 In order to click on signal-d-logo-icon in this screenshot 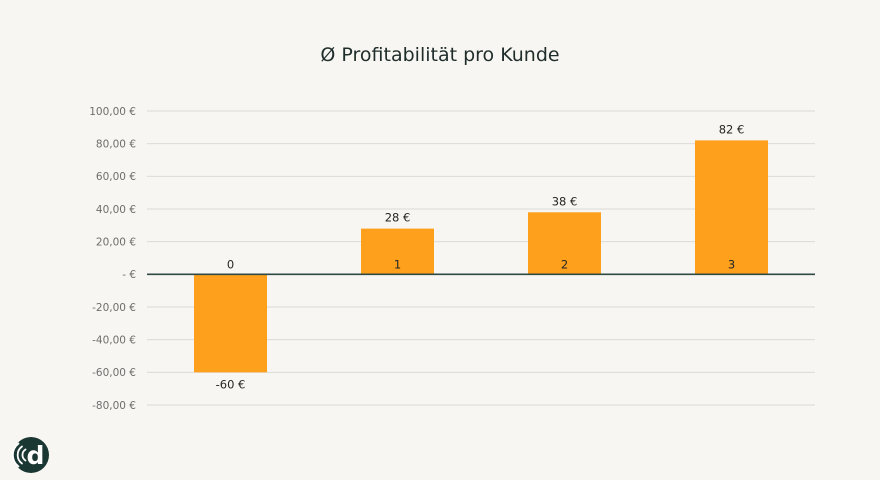, I will do `click(19, 455)`.